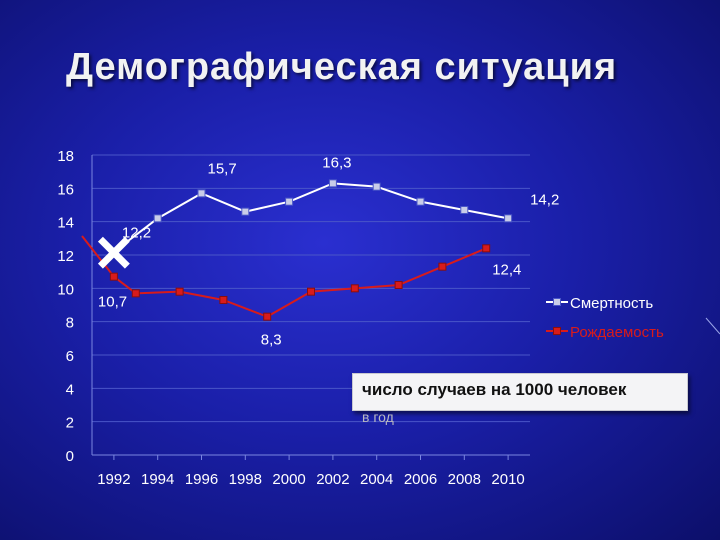 The height and width of the screenshot is (540, 720). What do you see at coordinates (464, 479) in the screenshot?
I see `x-tick-label: 2008` at bounding box center [464, 479].